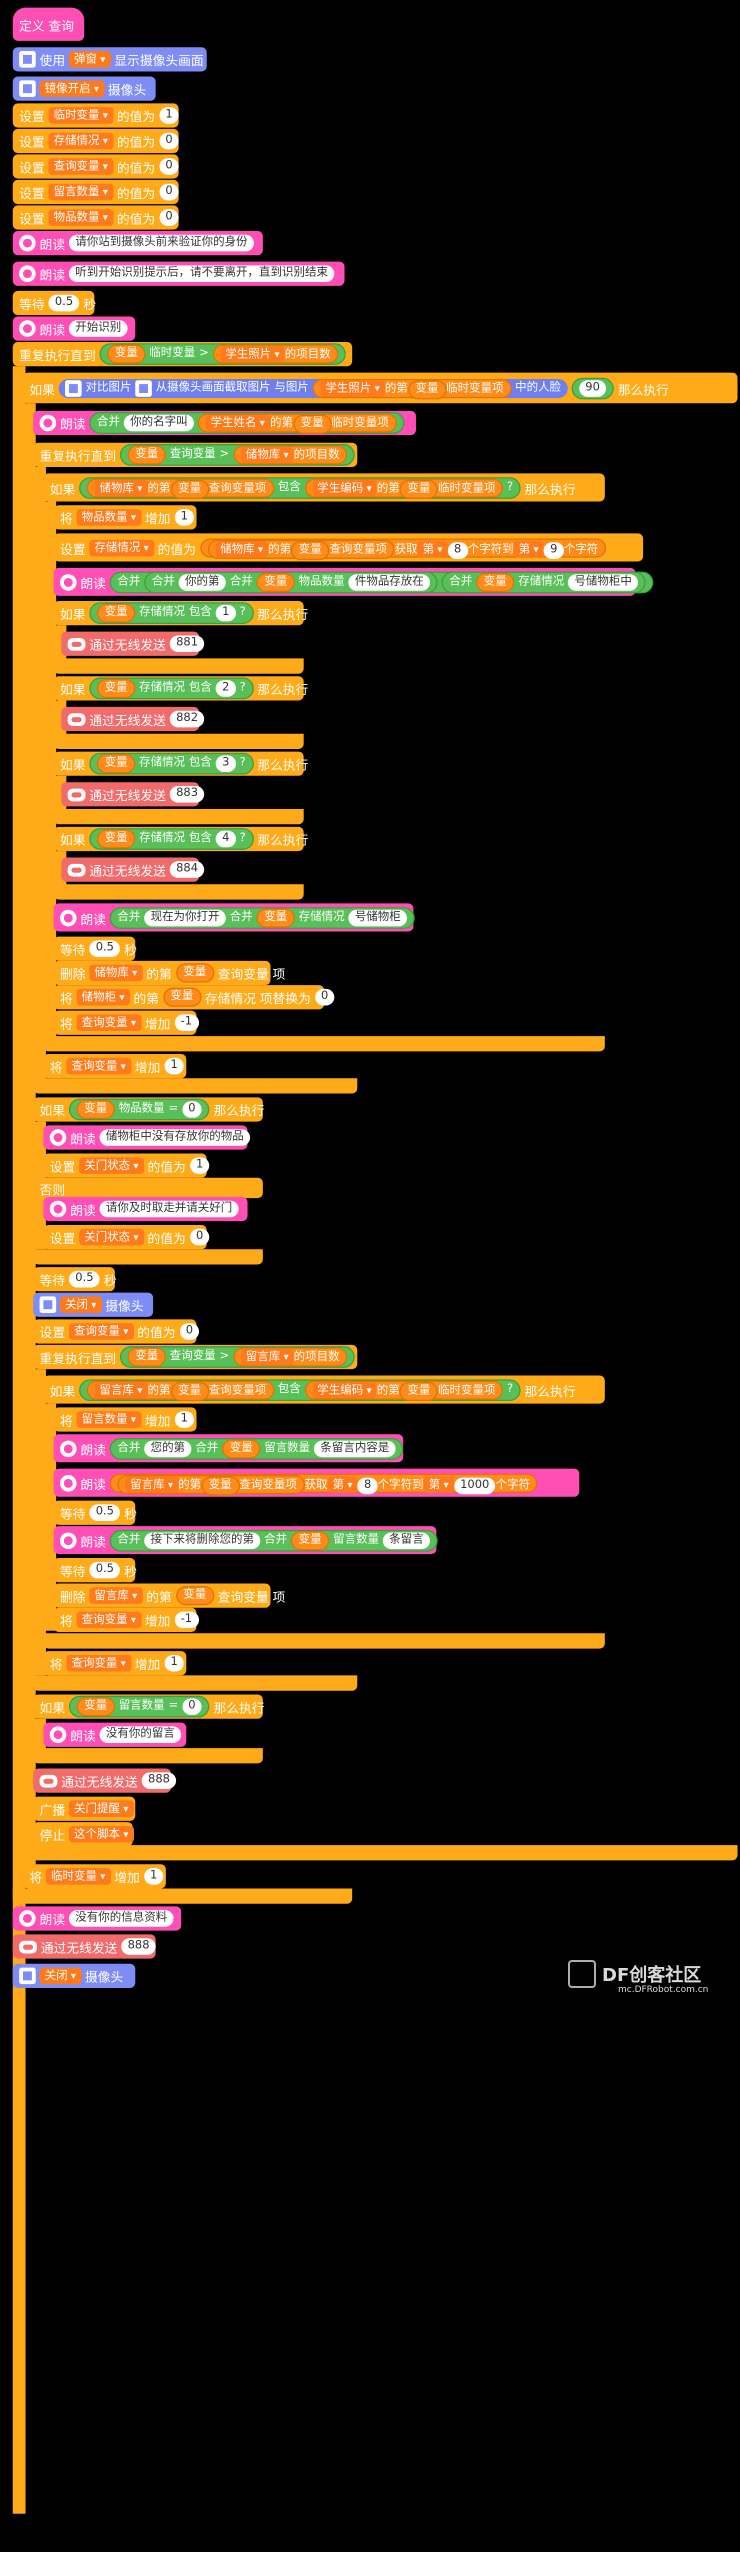 This screenshot has height=2552, width=740. What do you see at coordinates (115, 1066) in the screenshot?
I see `change-variable-block: 将查询变量增加1` at bounding box center [115, 1066].